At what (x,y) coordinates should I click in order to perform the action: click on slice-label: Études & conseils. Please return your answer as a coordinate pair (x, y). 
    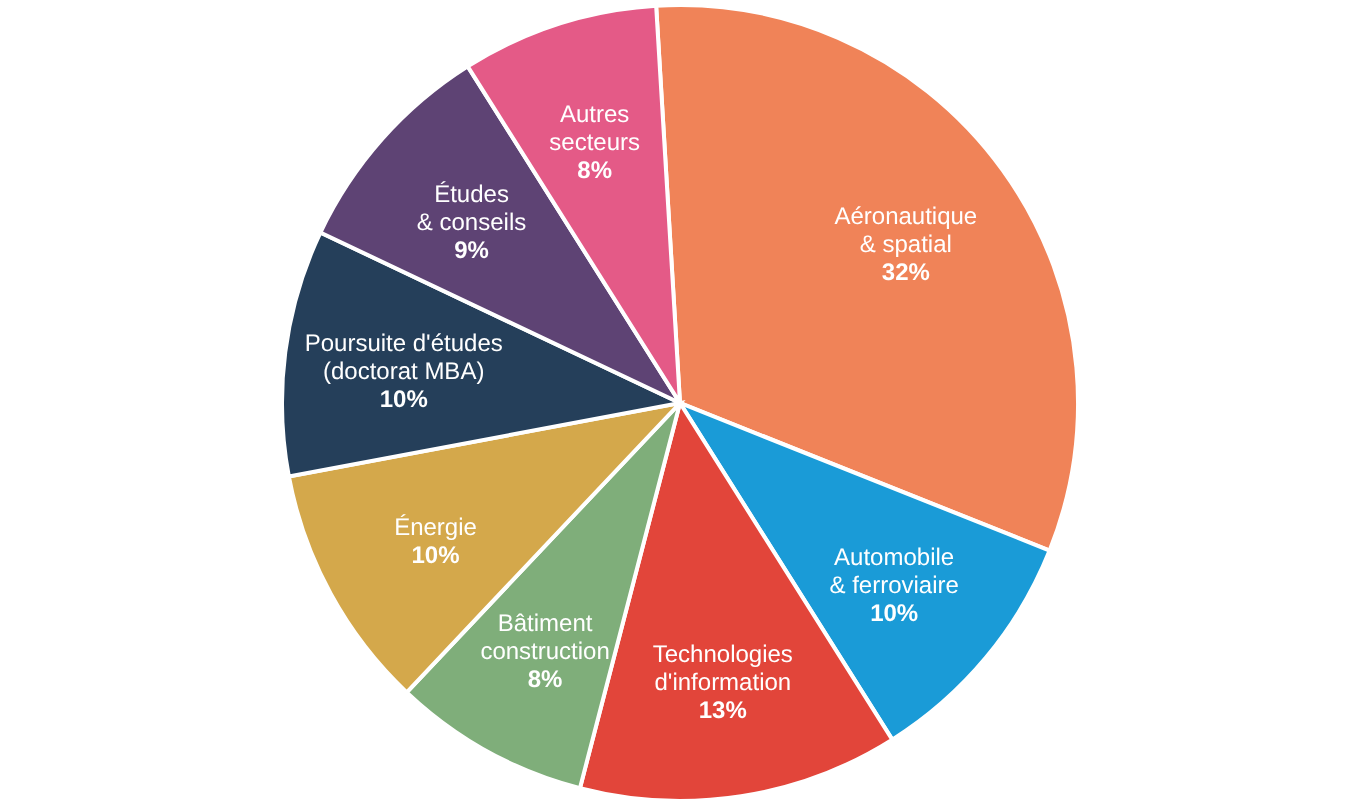
    Looking at the image, I should click on (471, 208).